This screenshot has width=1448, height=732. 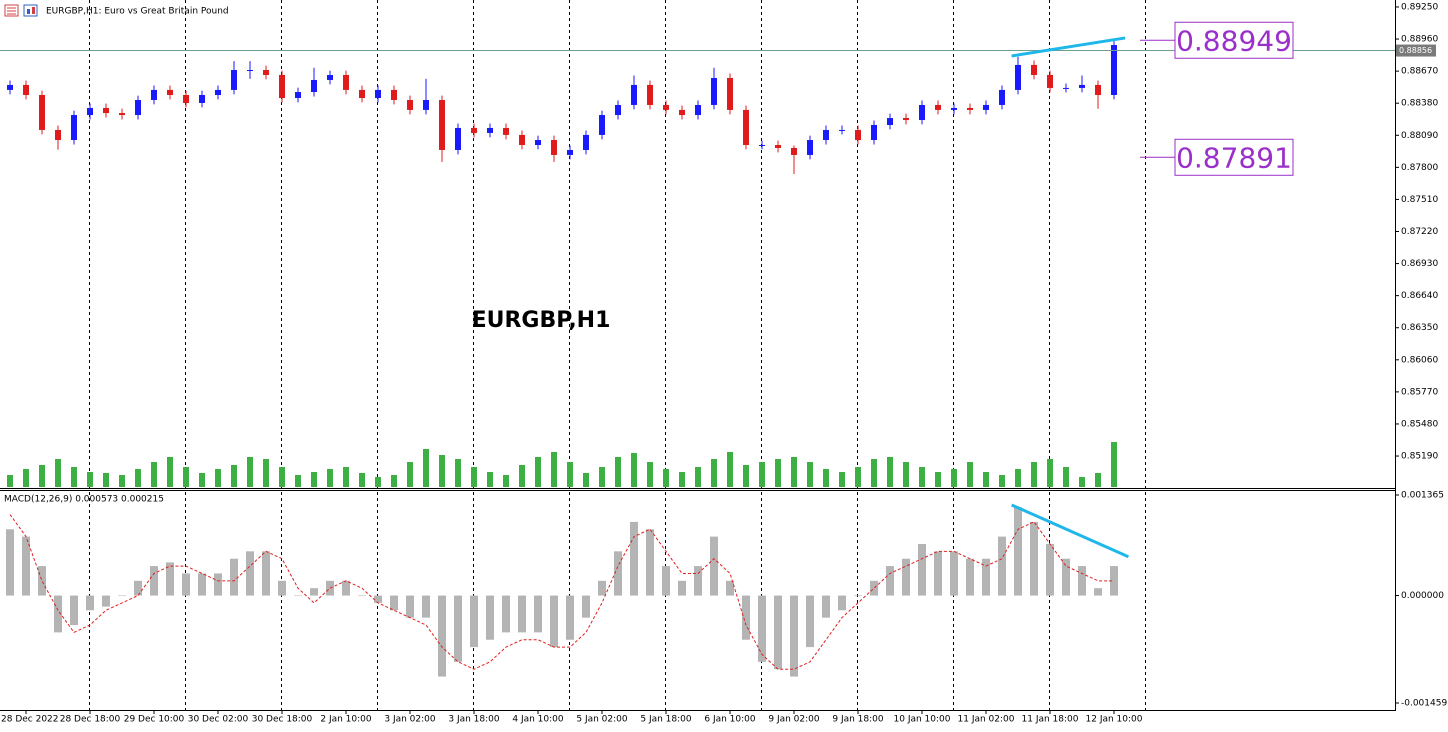 I want to click on macd-title: MACD(12,26,9) 0.000573 0.000215, so click(x=84, y=500).